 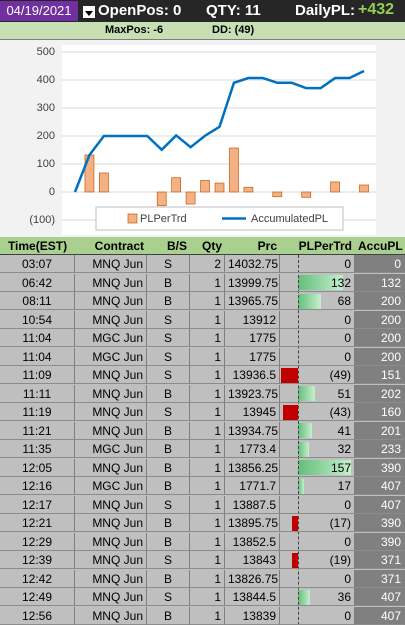 I want to click on table-cell: (17), so click(x=317, y=523).